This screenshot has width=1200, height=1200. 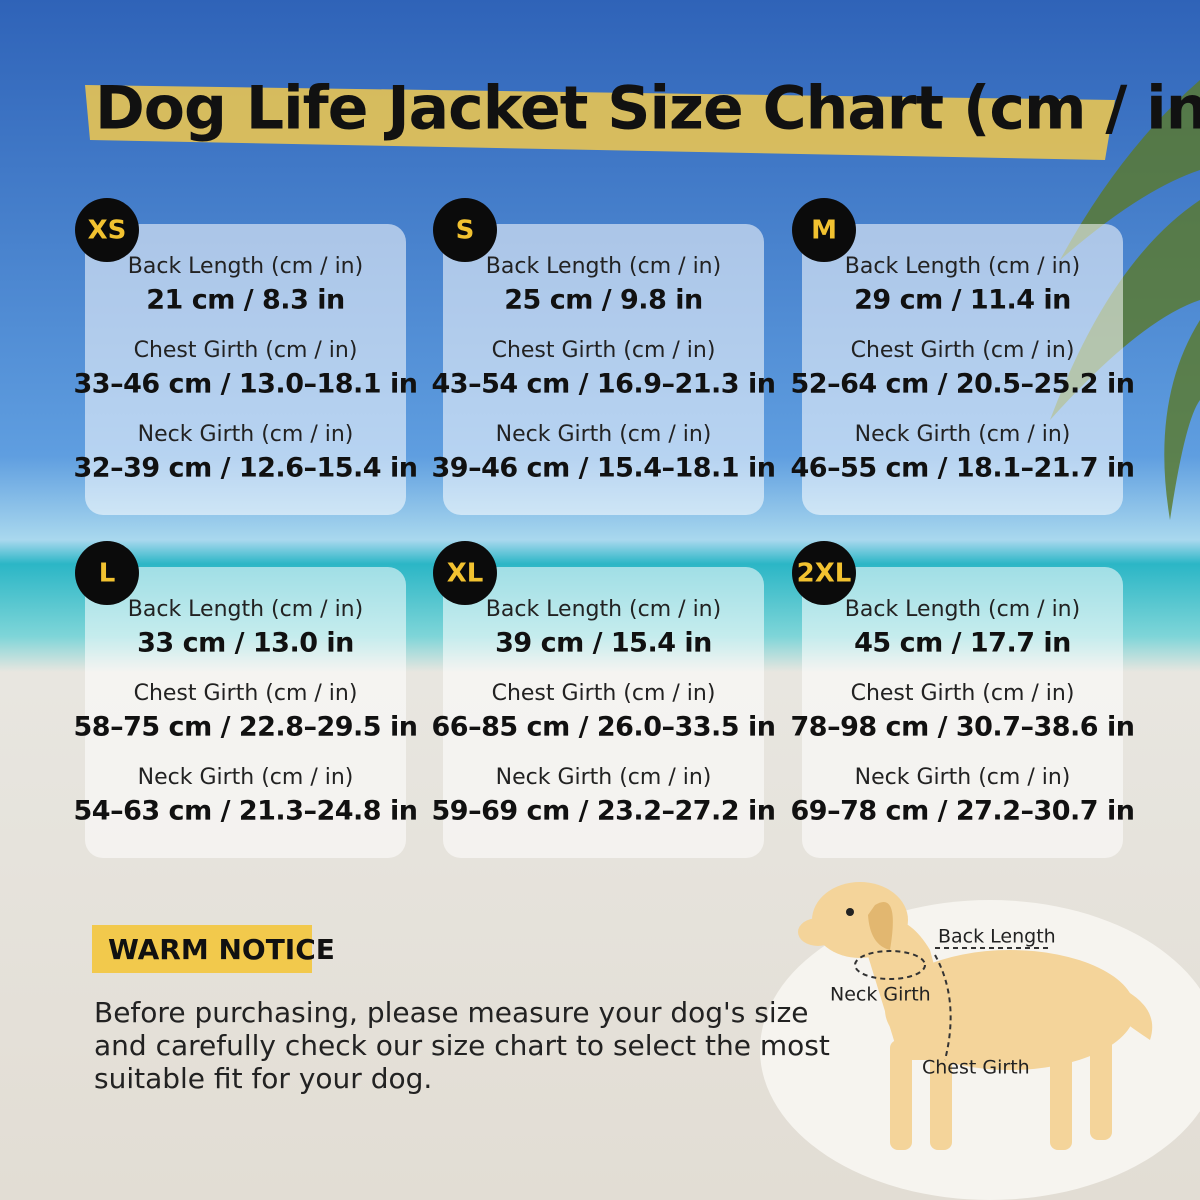 I want to click on measure-value: 52–64 cm / 20.5–25.2 in, so click(x=963, y=384).